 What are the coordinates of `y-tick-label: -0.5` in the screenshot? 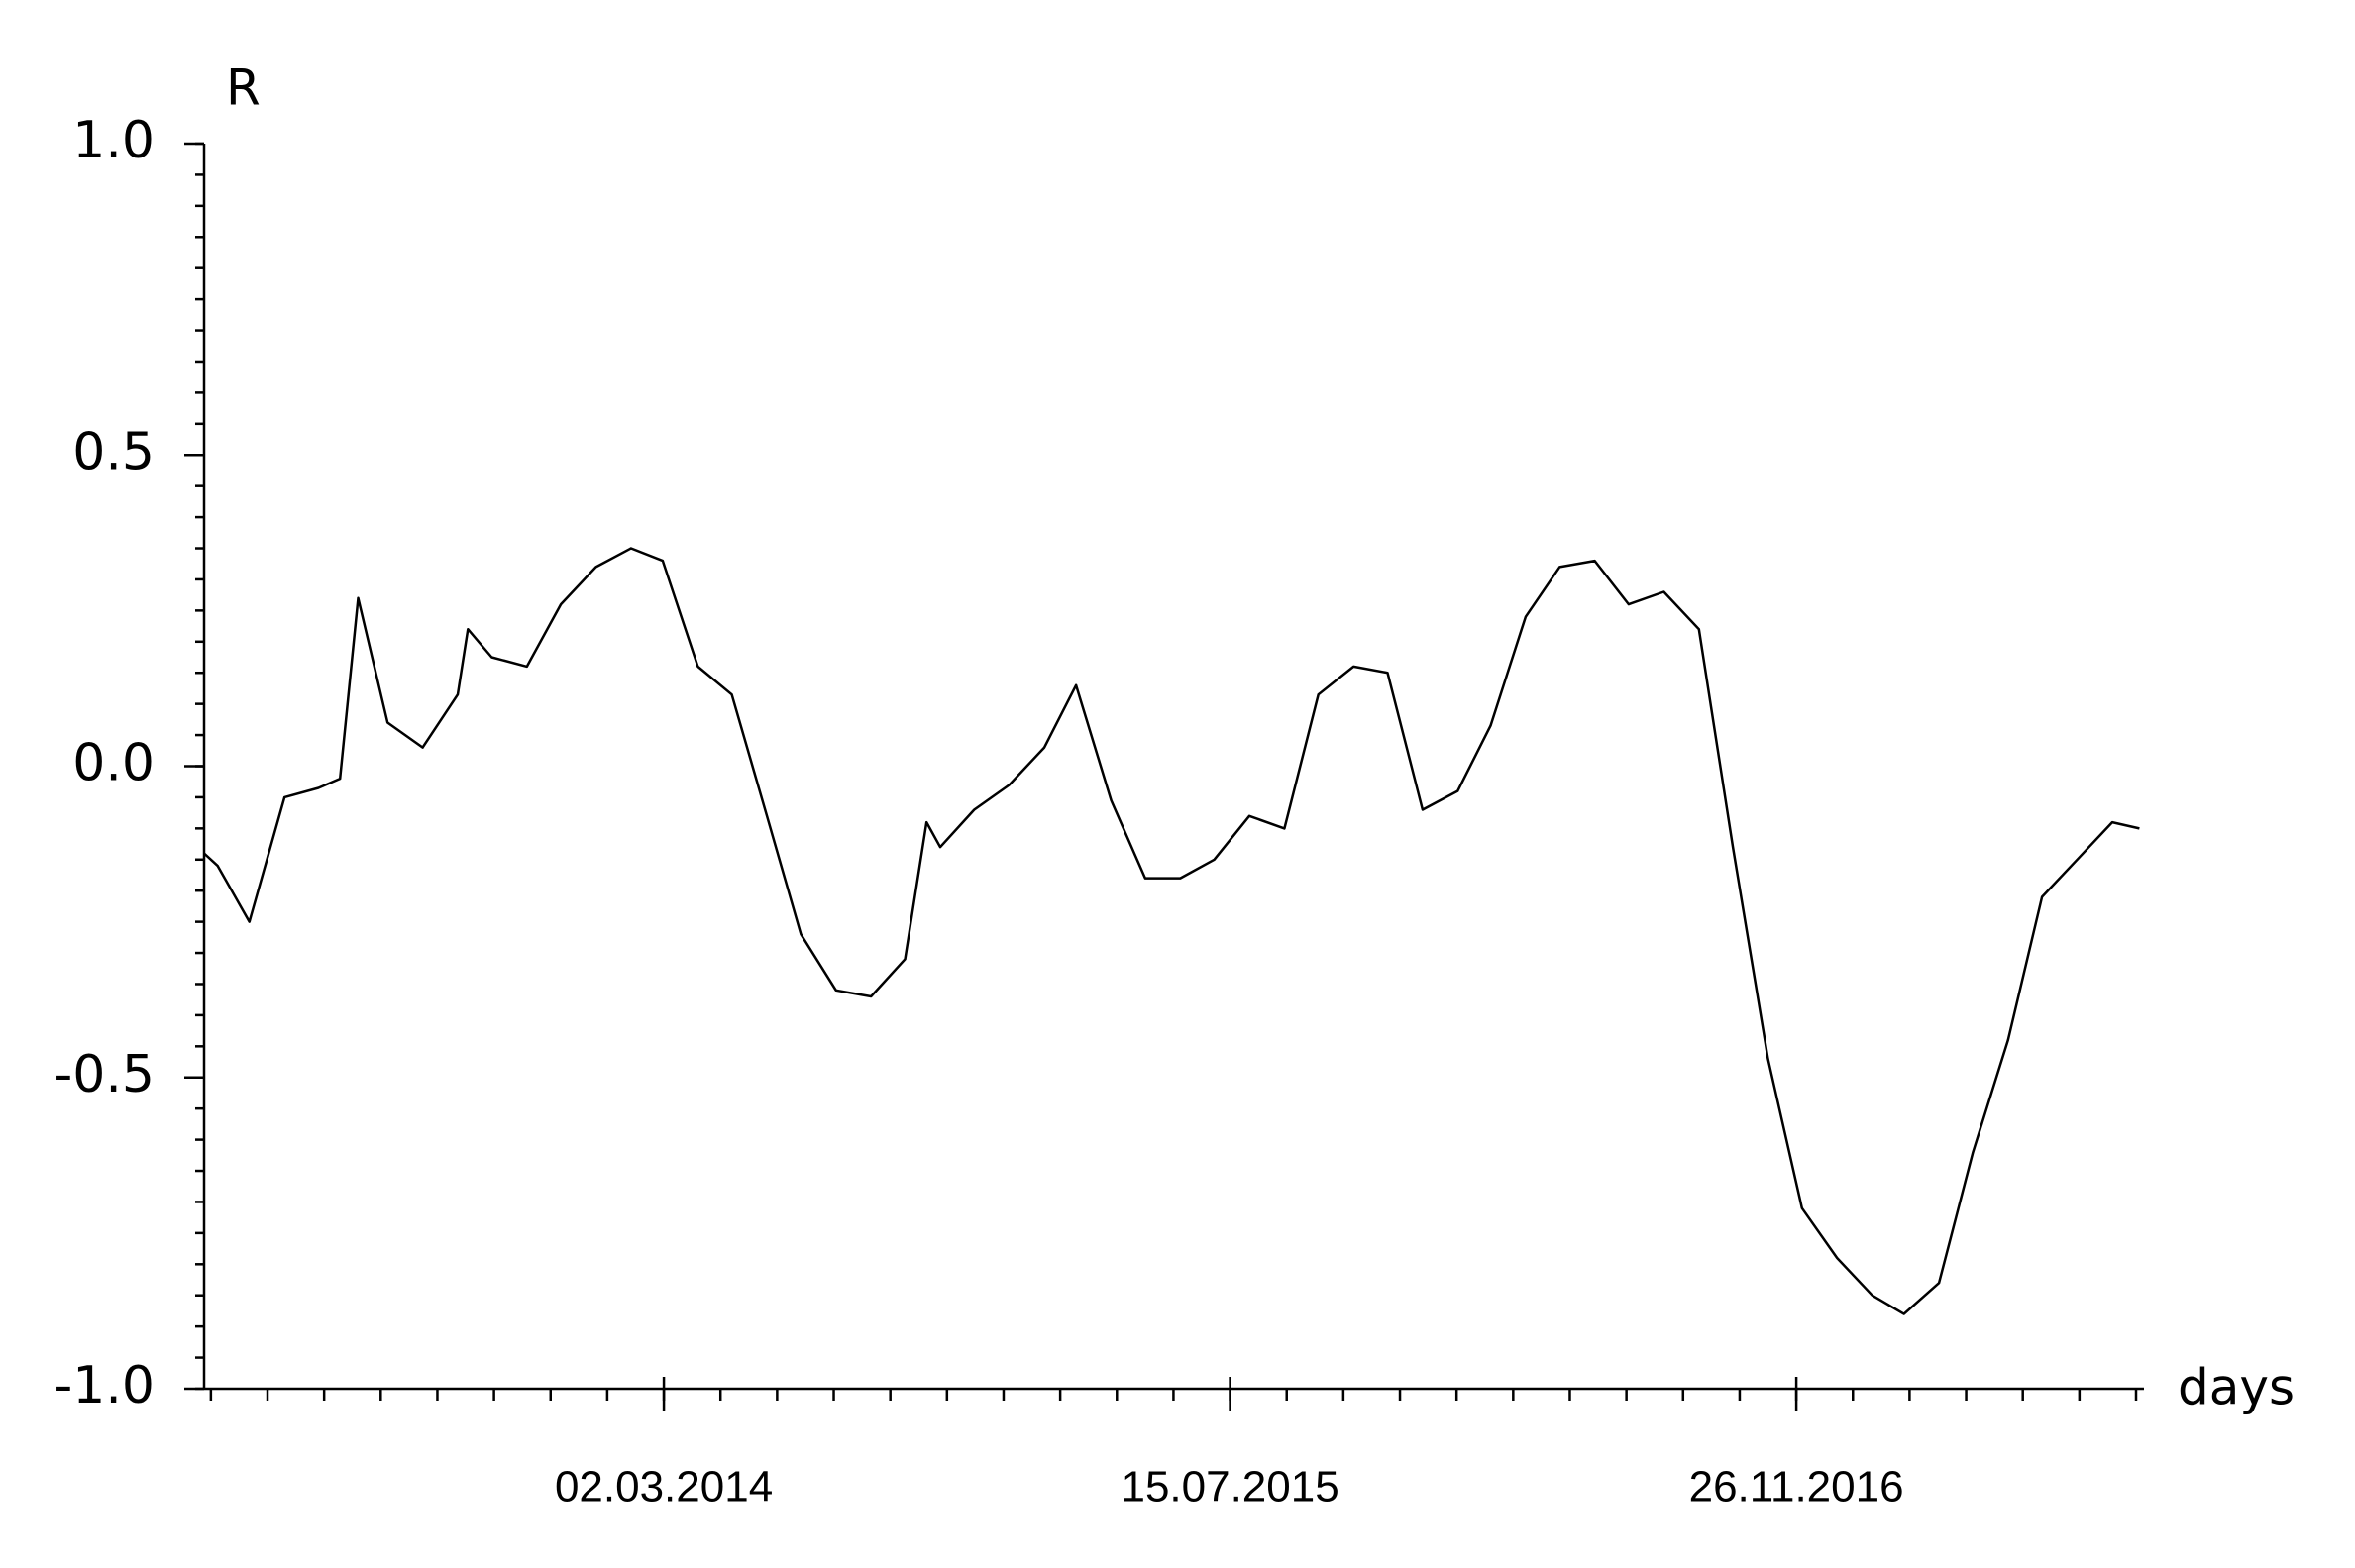 It's located at (104, 1074).